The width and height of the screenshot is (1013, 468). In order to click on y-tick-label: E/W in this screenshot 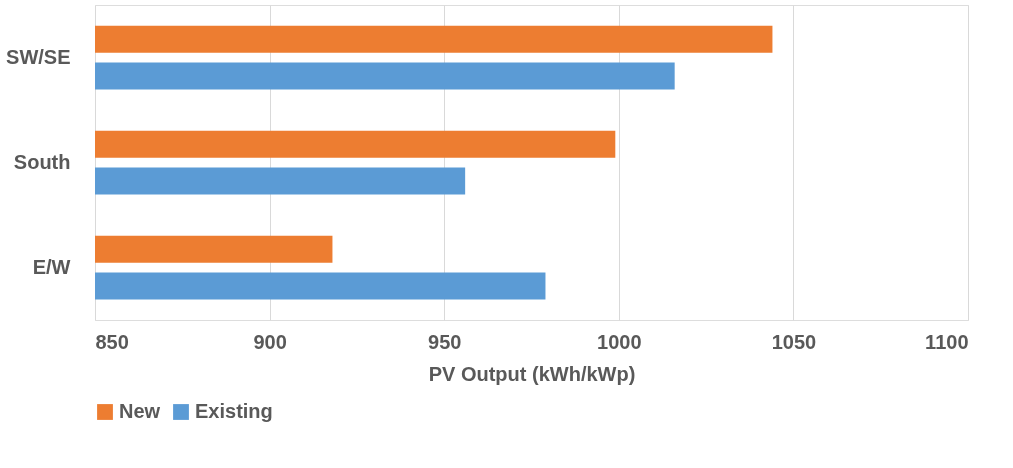, I will do `click(51, 266)`.